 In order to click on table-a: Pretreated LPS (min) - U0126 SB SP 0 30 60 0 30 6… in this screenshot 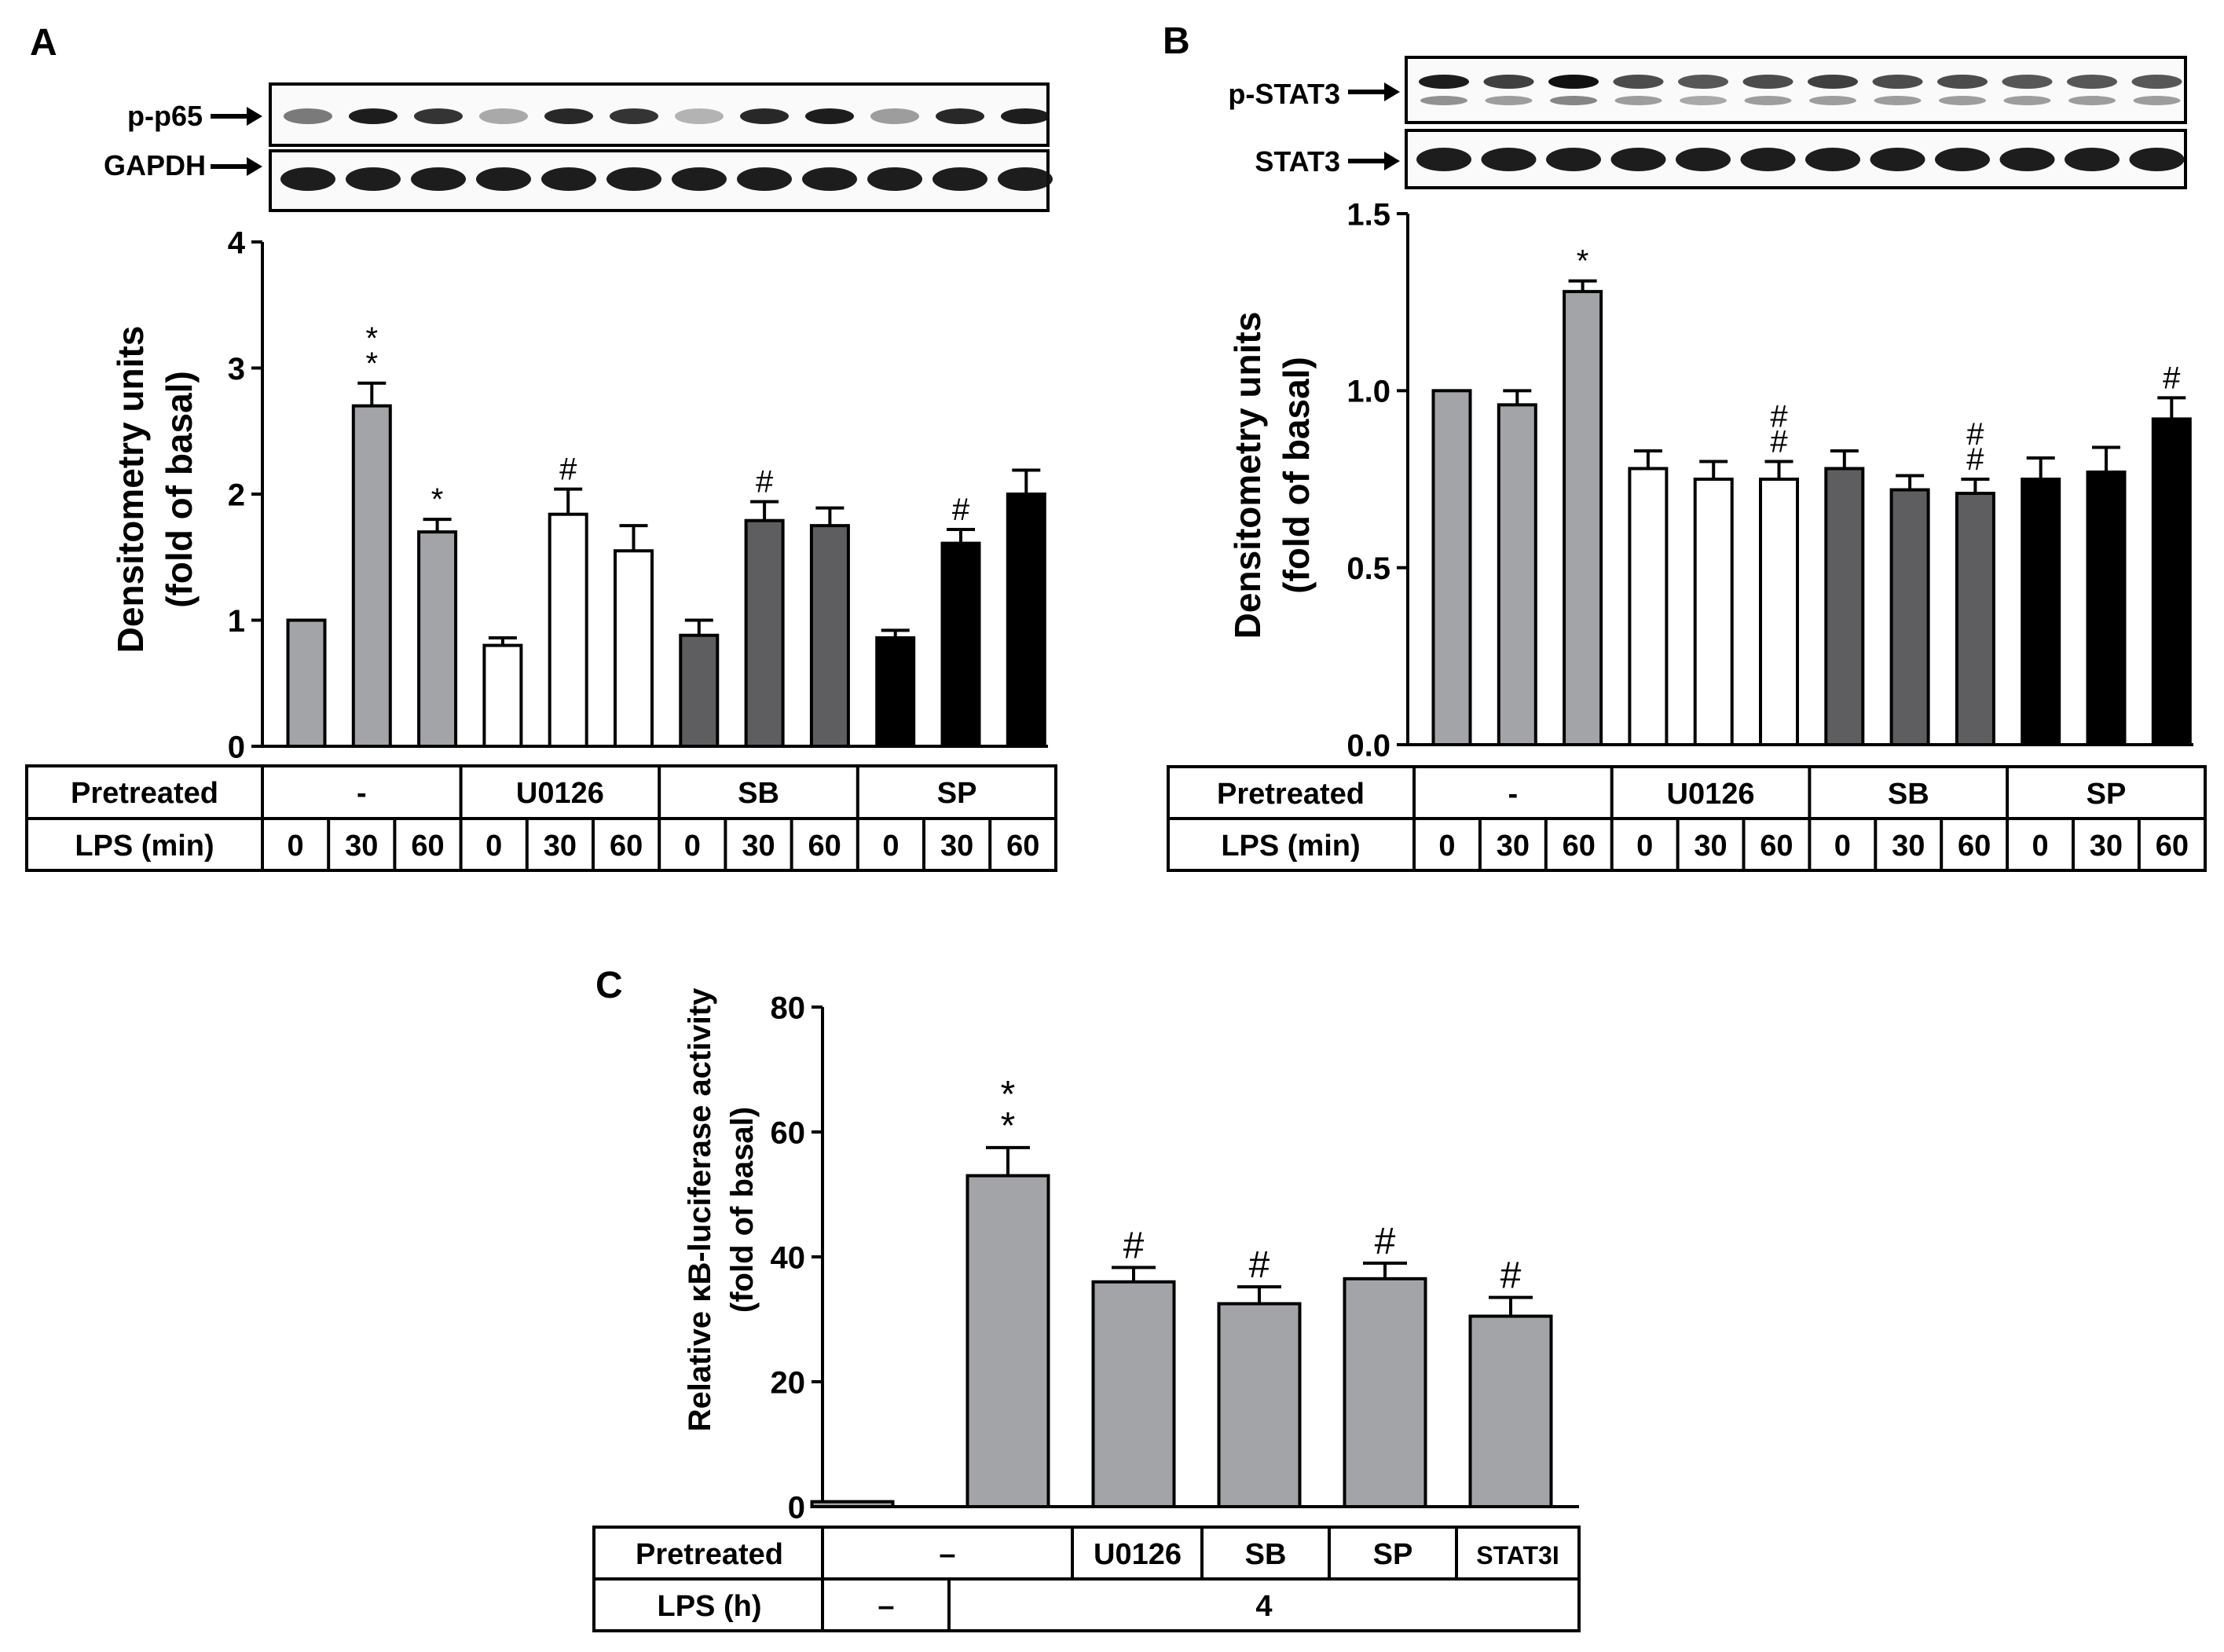, I will do `click(541, 818)`.